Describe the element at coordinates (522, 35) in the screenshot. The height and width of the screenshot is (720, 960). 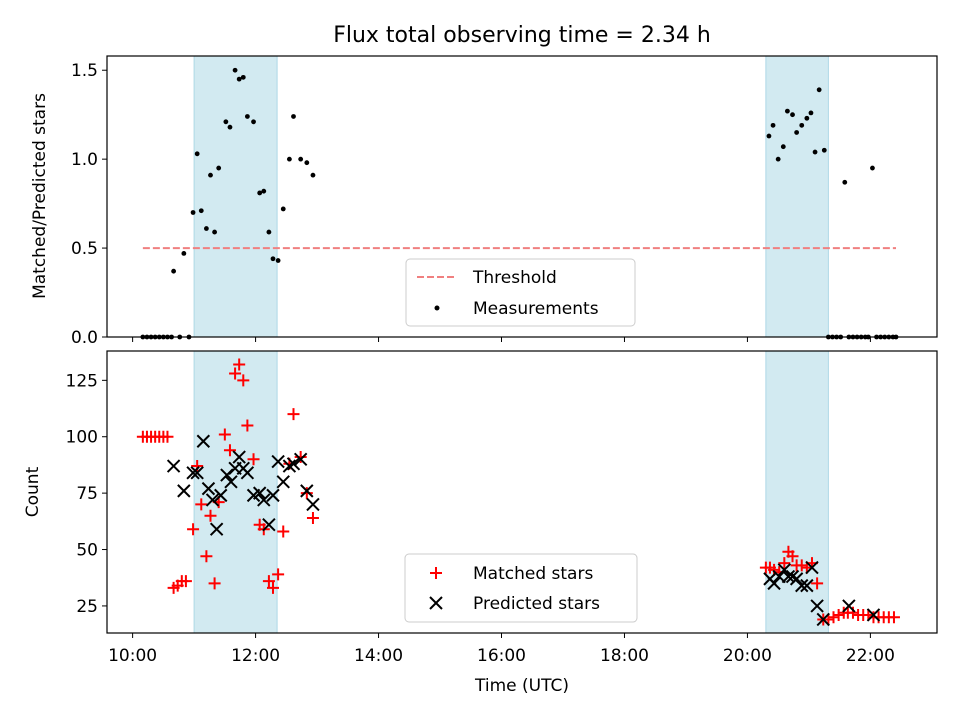
I see `chart-title: Flux total observing time = 2.34 h` at that location.